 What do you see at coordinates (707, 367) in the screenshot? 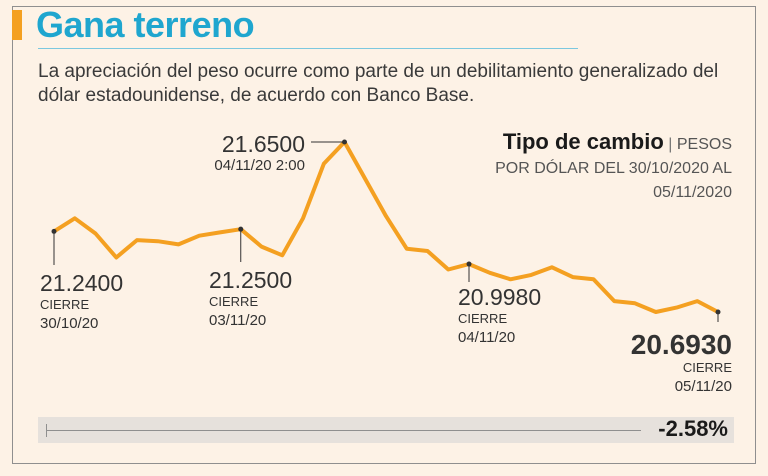
I see `annotation-label-4: CIERRE` at bounding box center [707, 367].